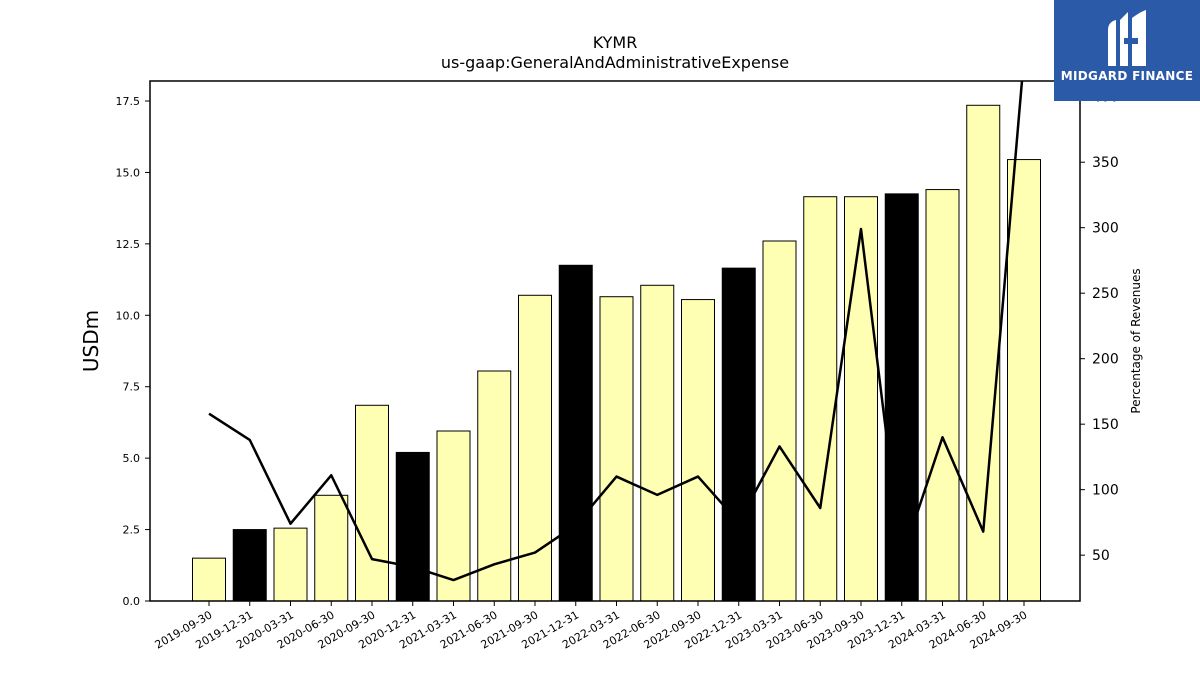 The image size is (1200, 675). What do you see at coordinates (1105, 229) in the screenshot?
I see `y2-tick-label: 300` at bounding box center [1105, 229].